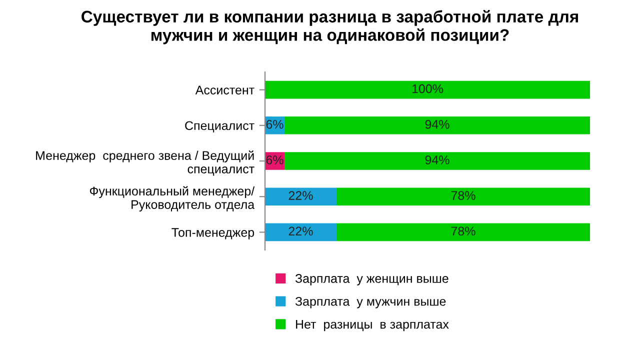 This screenshot has width=629, height=363. I want to click on y-tick-label: Менеджер среднего звена / Ведущий специалист, so click(145, 163).